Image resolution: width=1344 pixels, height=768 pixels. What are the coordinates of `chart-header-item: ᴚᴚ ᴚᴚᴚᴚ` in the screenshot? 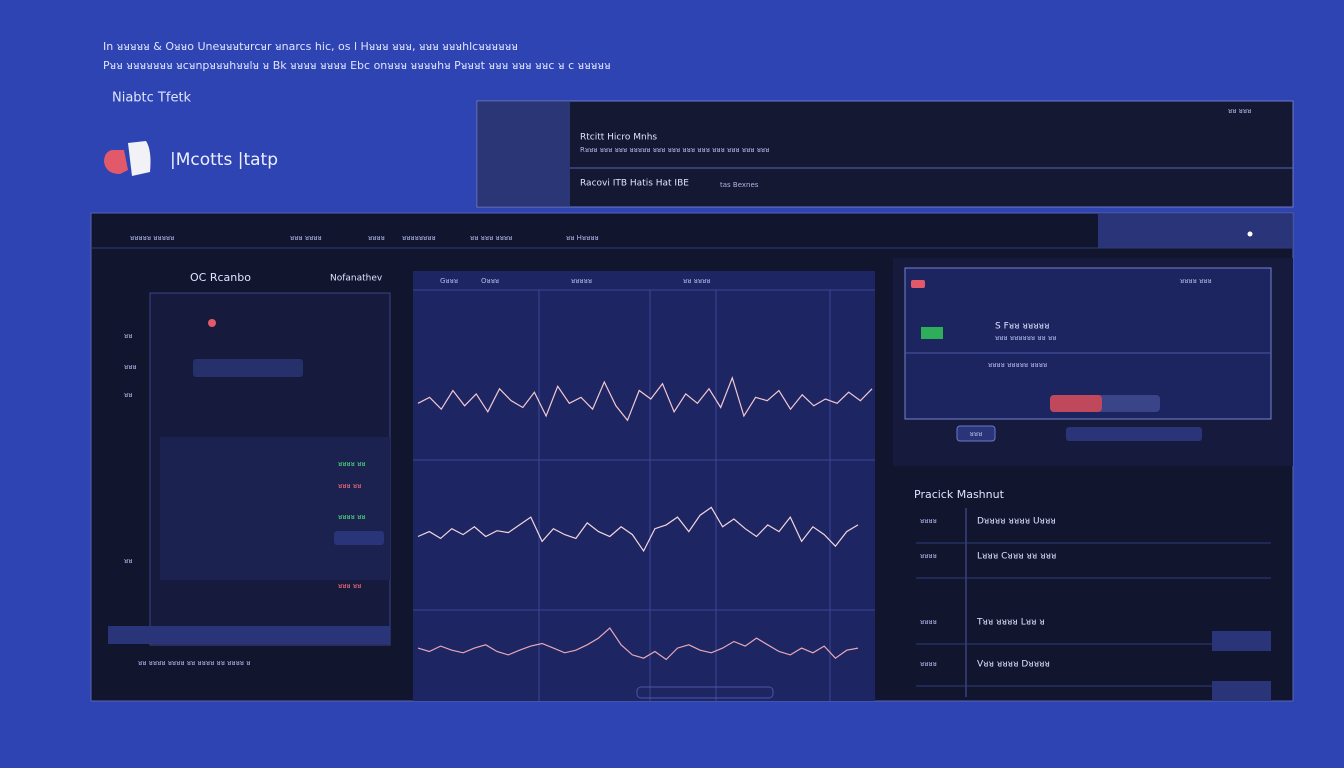 It's located at (697, 281).